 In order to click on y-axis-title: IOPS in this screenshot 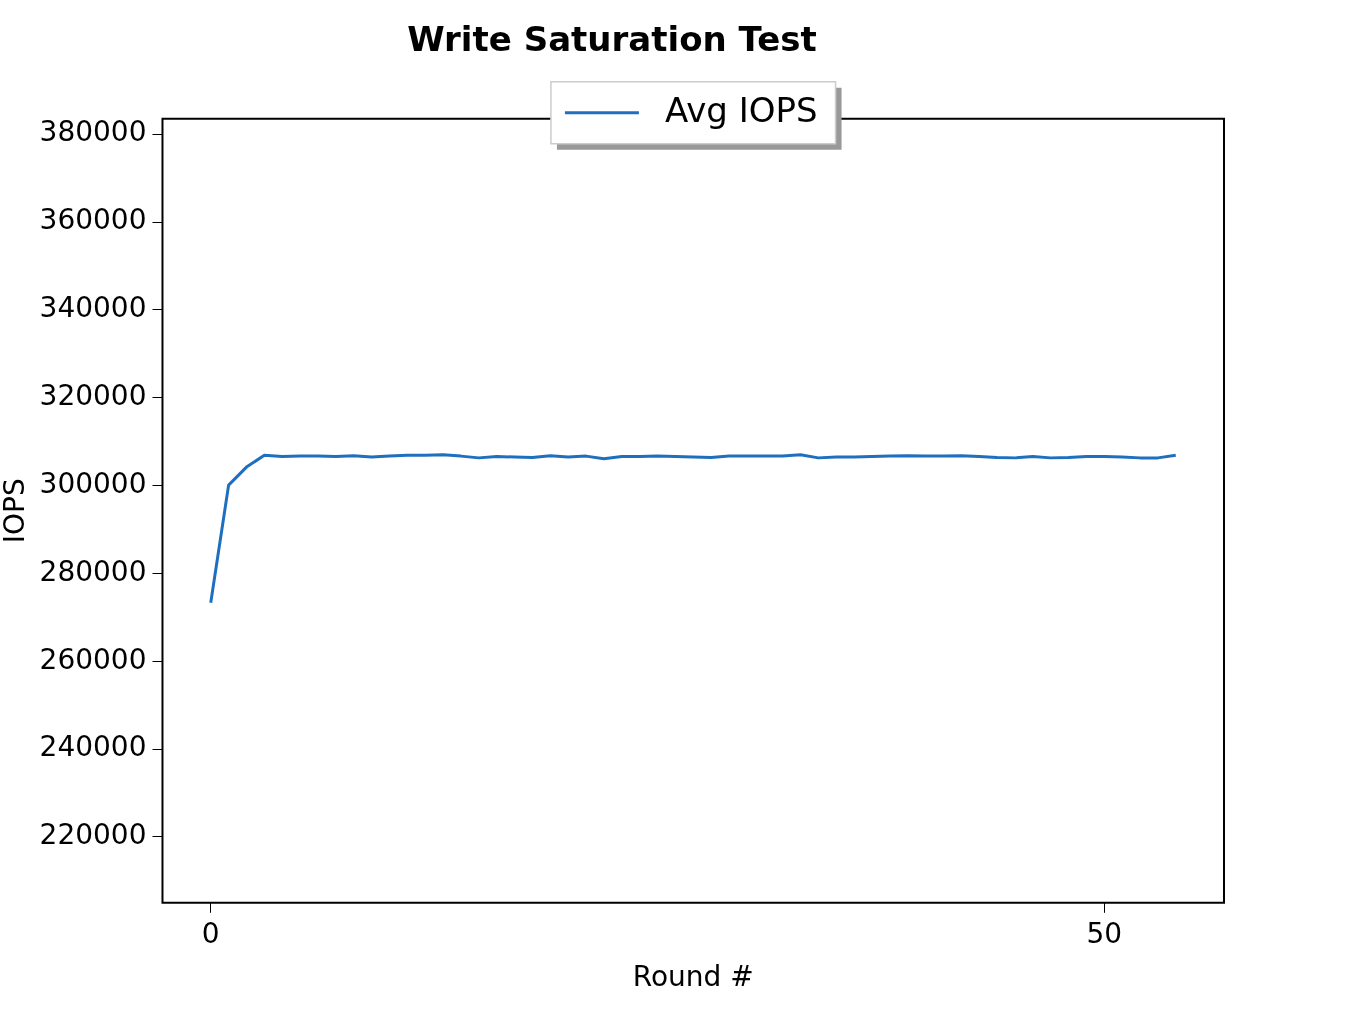, I will do `click(16, 511)`.